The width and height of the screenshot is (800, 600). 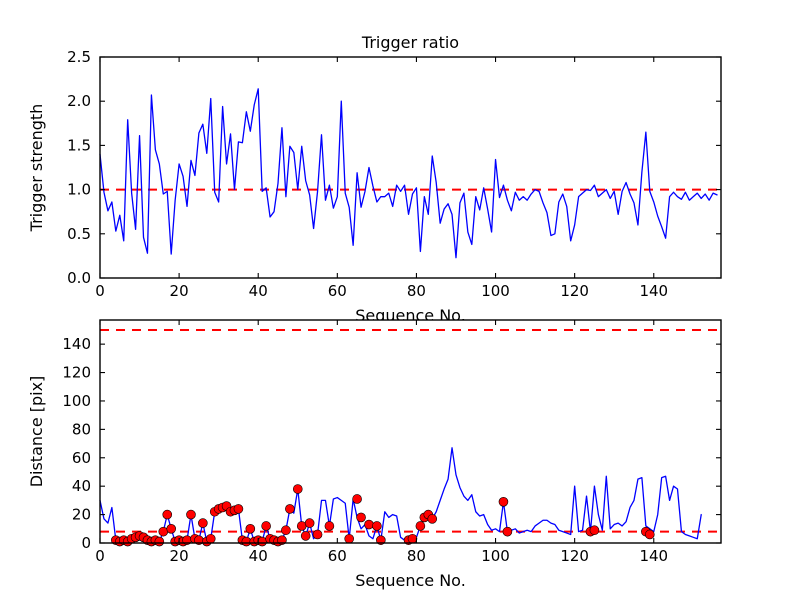 What do you see at coordinates (410, 580) in the screenshot?
I see `x-axis-label: Sequence No.` at bounding box center [410, 580].